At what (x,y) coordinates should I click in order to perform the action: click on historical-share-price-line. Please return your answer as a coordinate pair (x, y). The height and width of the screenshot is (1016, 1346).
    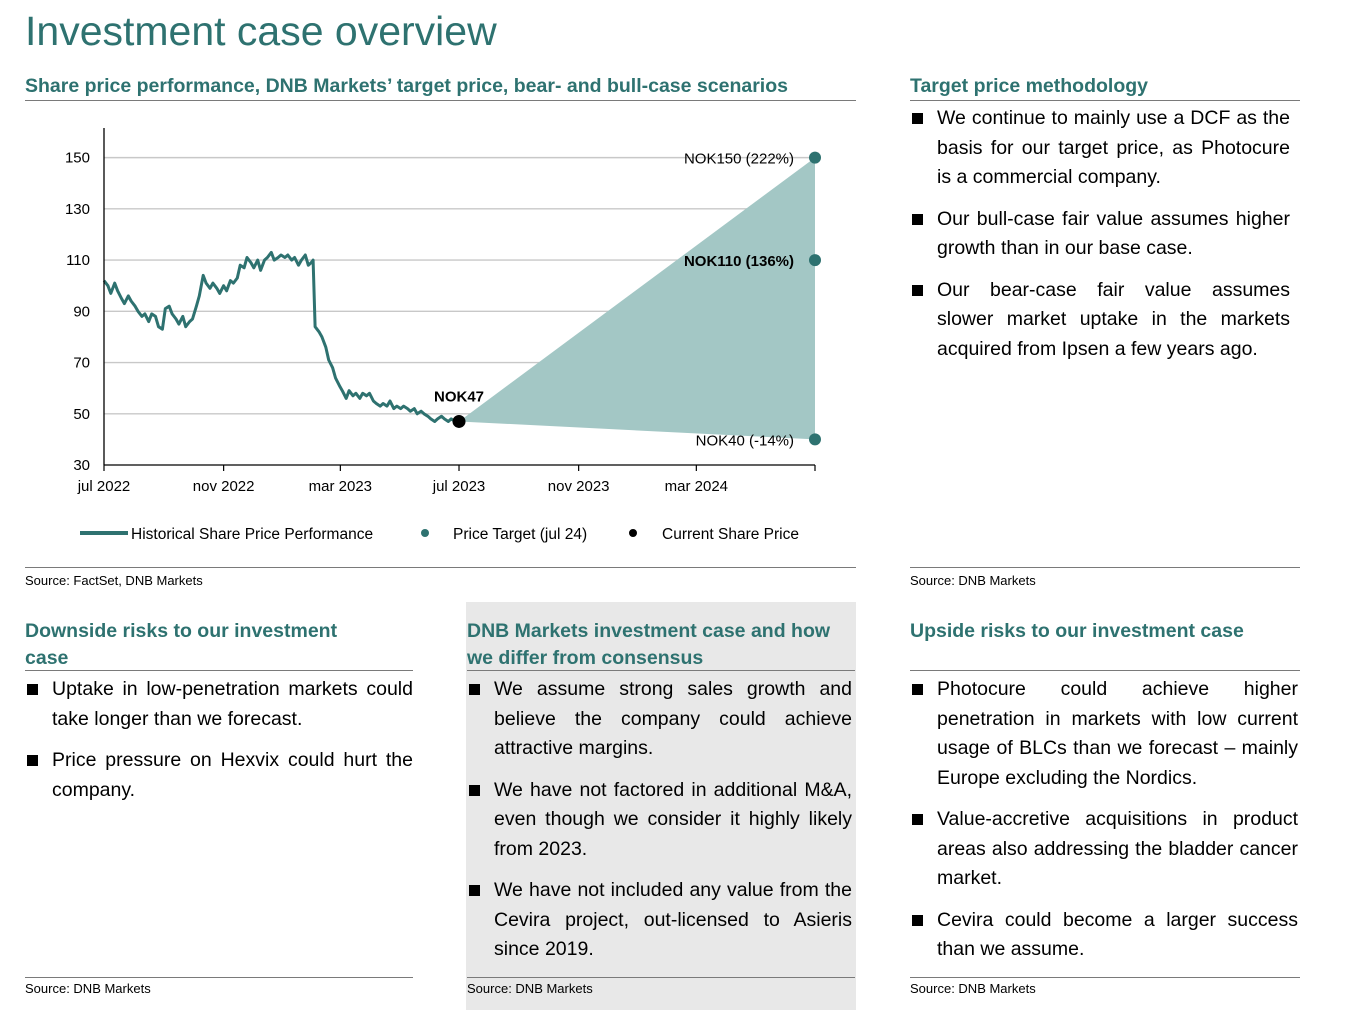
    Looking at the image, I should click on (280, 336).